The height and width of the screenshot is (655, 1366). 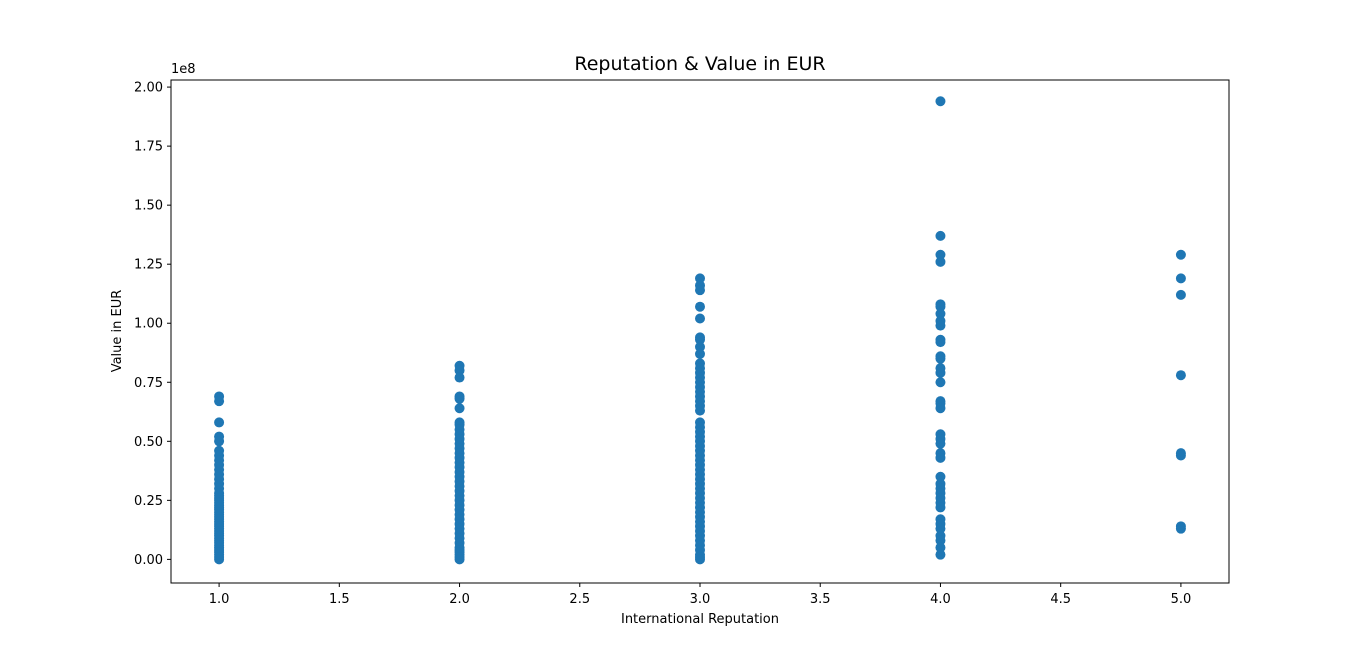 I want to click on y-tick-label: 1.00, so click(x=148, y=324).